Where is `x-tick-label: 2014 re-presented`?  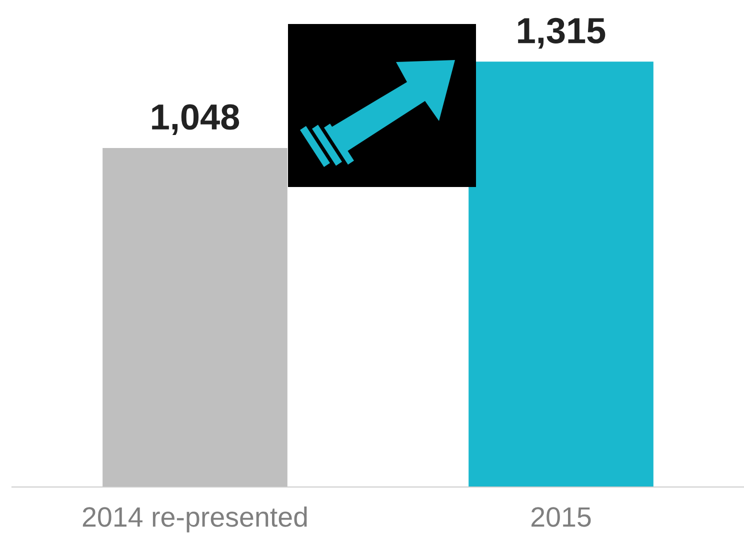 x-tick-label: 2014 re-presented is located at coordinates (194, 519).